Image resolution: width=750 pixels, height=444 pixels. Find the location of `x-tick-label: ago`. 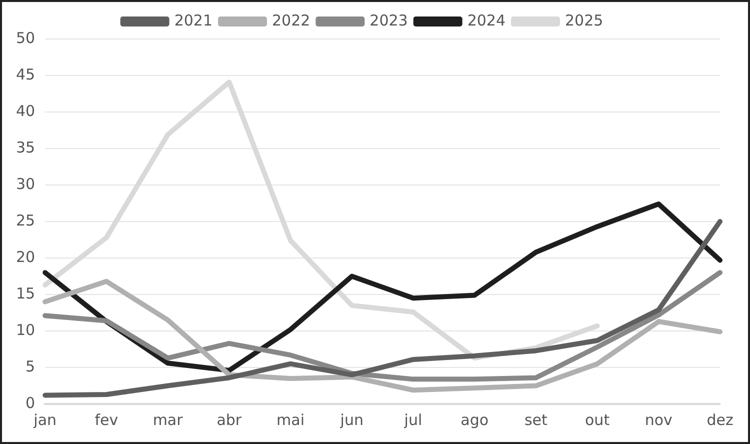

x-tick-label: ago is located at coordinates (474, 419).